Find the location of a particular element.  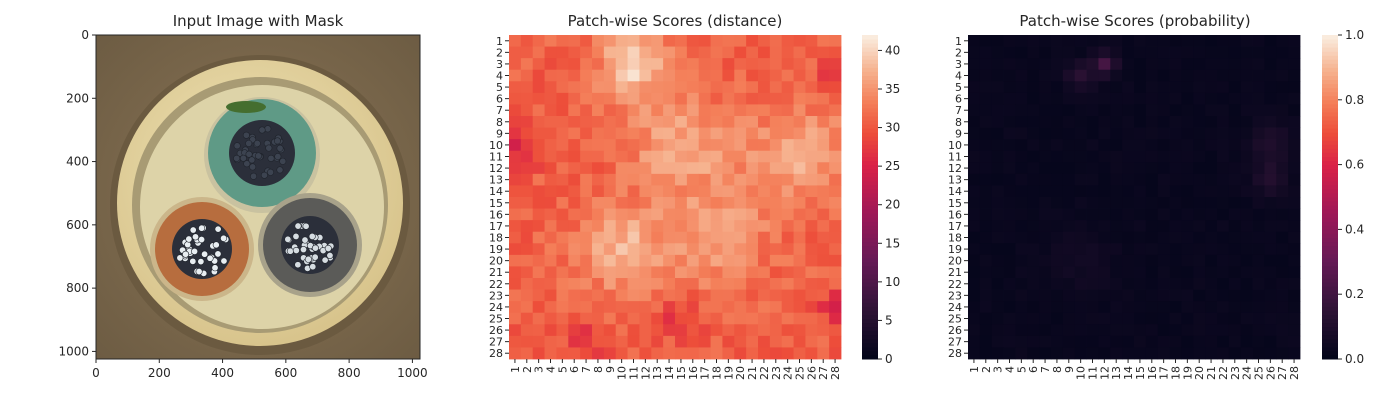

y-tick-label: 2 is located at coordinates (499, 52).